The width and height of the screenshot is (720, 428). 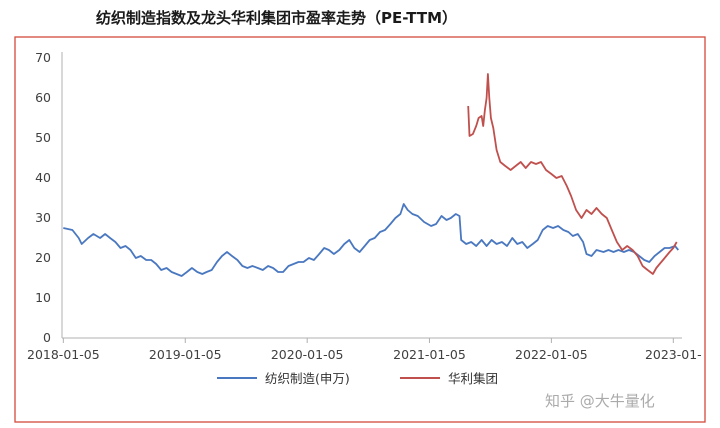 What do you see at coordinates (43, 217) in the screenshot?
I see `y-tick-label: 30` at bounding box center [43, 217].